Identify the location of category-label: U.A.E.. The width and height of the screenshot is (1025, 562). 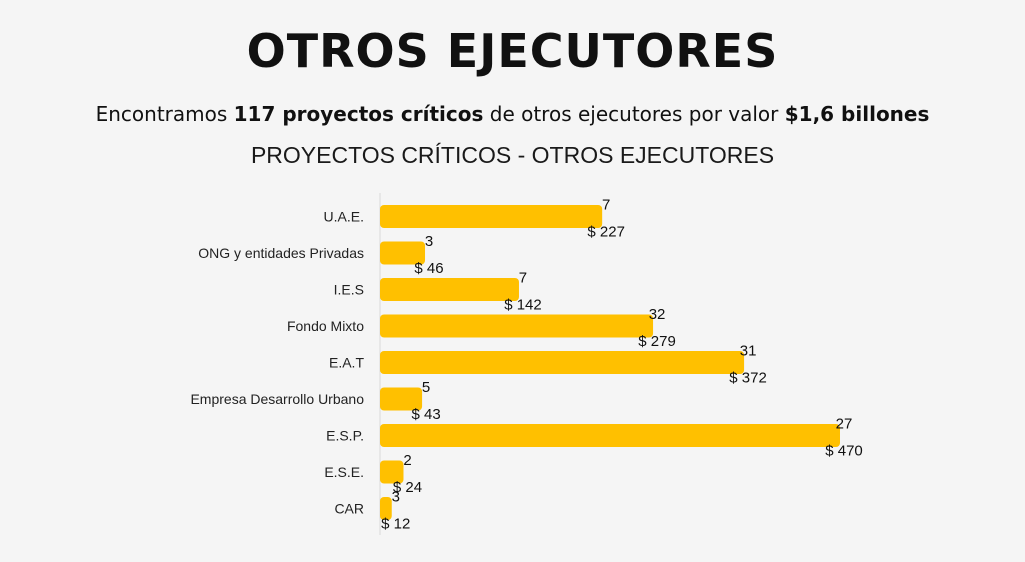
(344, 217).